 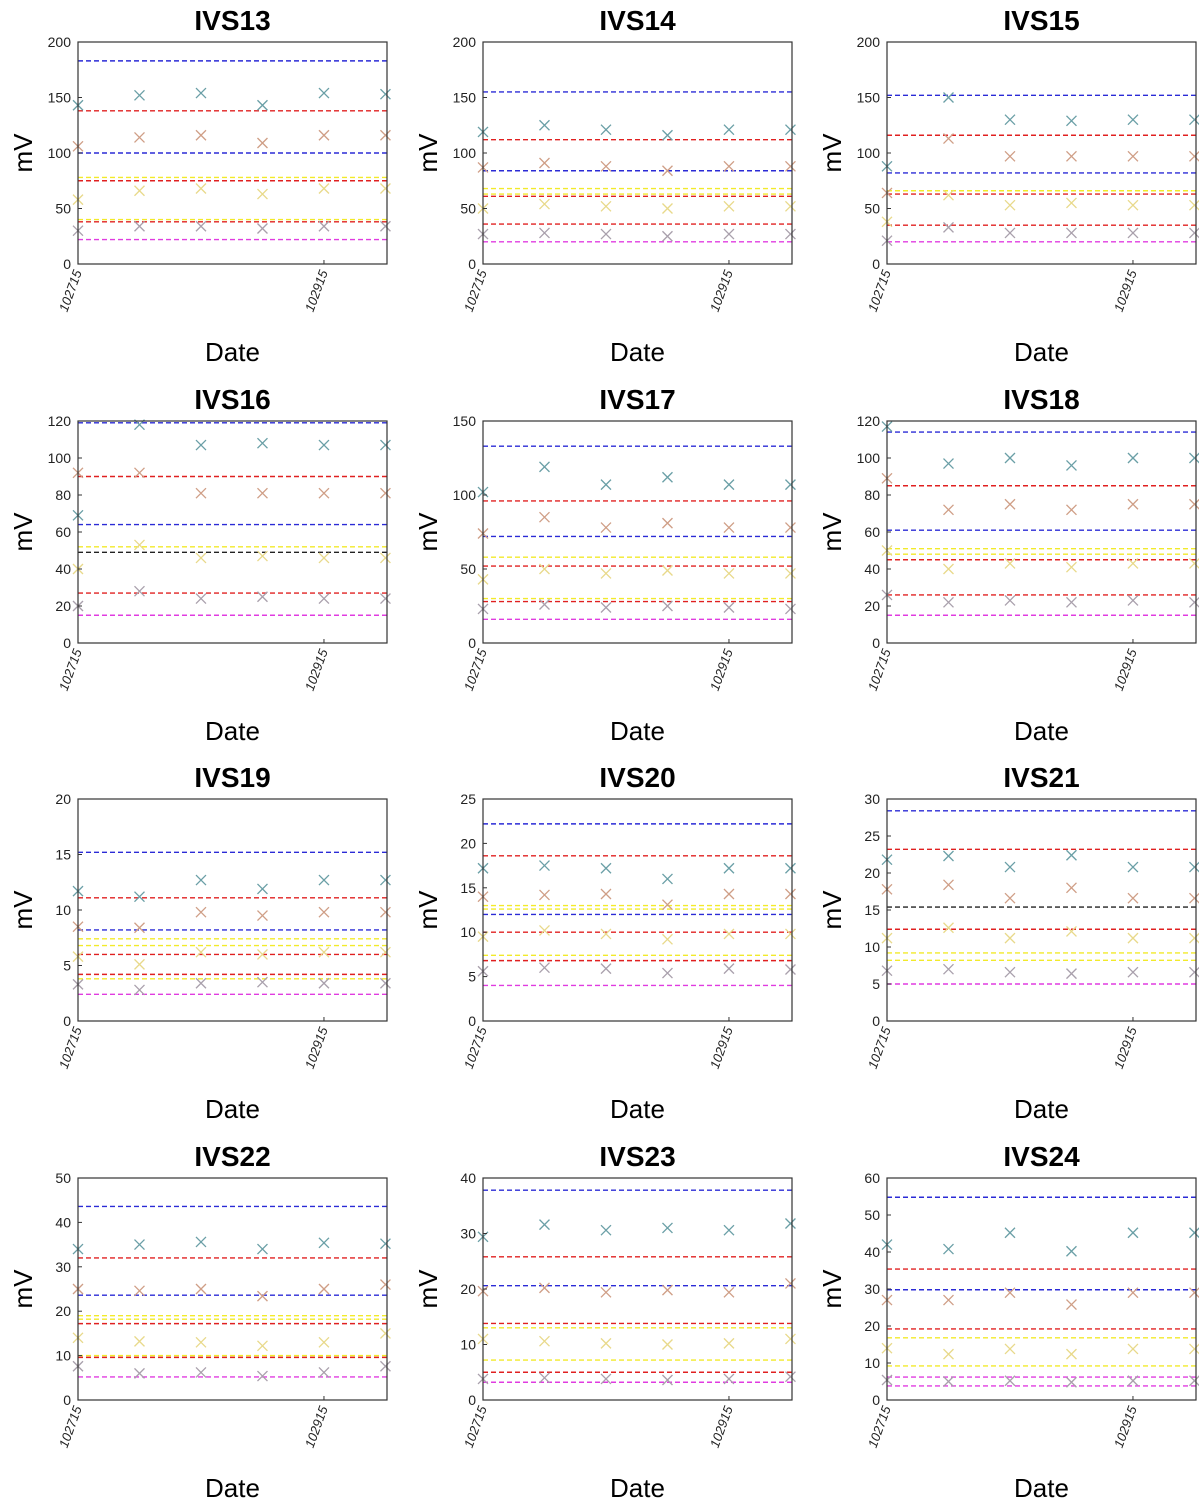 I want to click on chart-svg: IVS20 0 5 10 15 20 25 102715 102915 Date mV, so click(x=604, y=943).